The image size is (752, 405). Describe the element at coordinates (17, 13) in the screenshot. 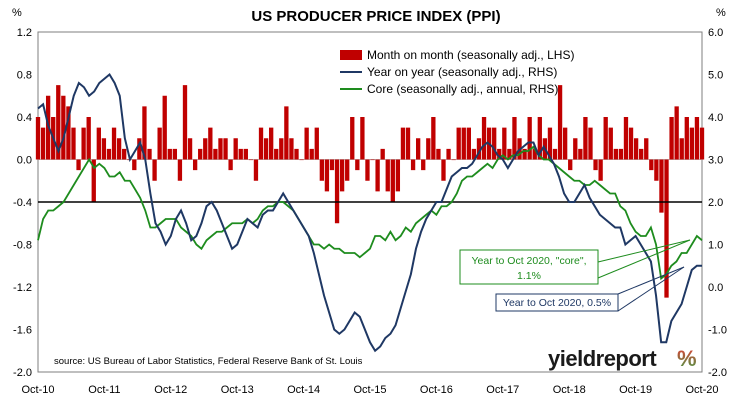

I see `left-axis-unit: %` at that location.